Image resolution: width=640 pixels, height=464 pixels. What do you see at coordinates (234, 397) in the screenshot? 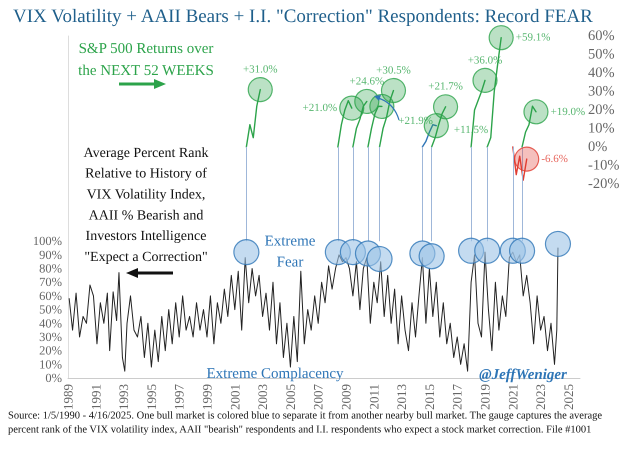
I see `x-tick-label: 2001` at bounding box center [234, 397].